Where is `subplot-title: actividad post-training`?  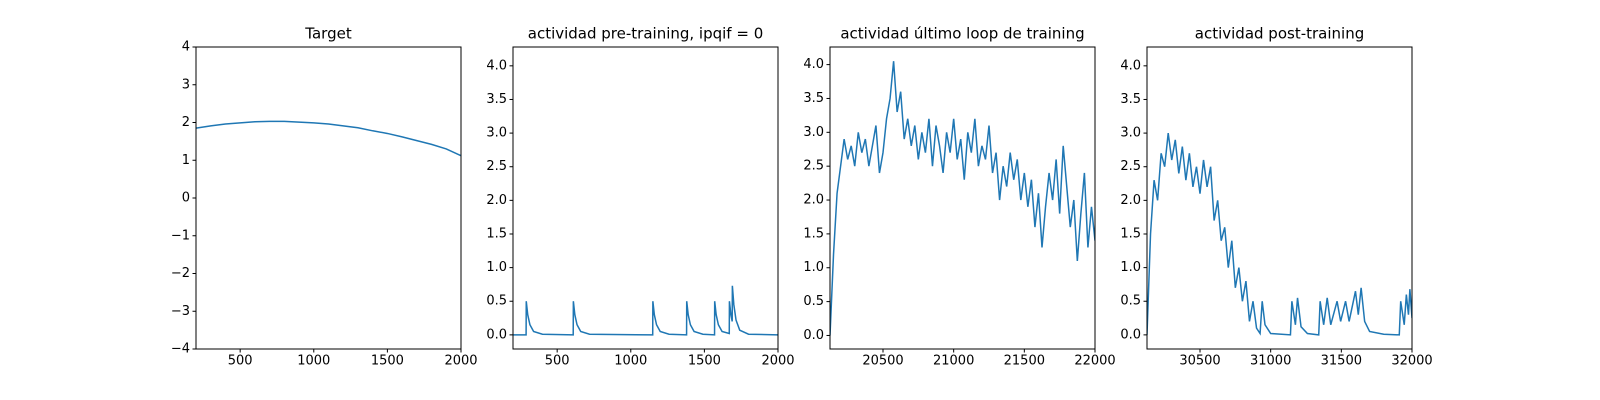
subplot-title: actividad post-training is located at coordinates (1279, 34).